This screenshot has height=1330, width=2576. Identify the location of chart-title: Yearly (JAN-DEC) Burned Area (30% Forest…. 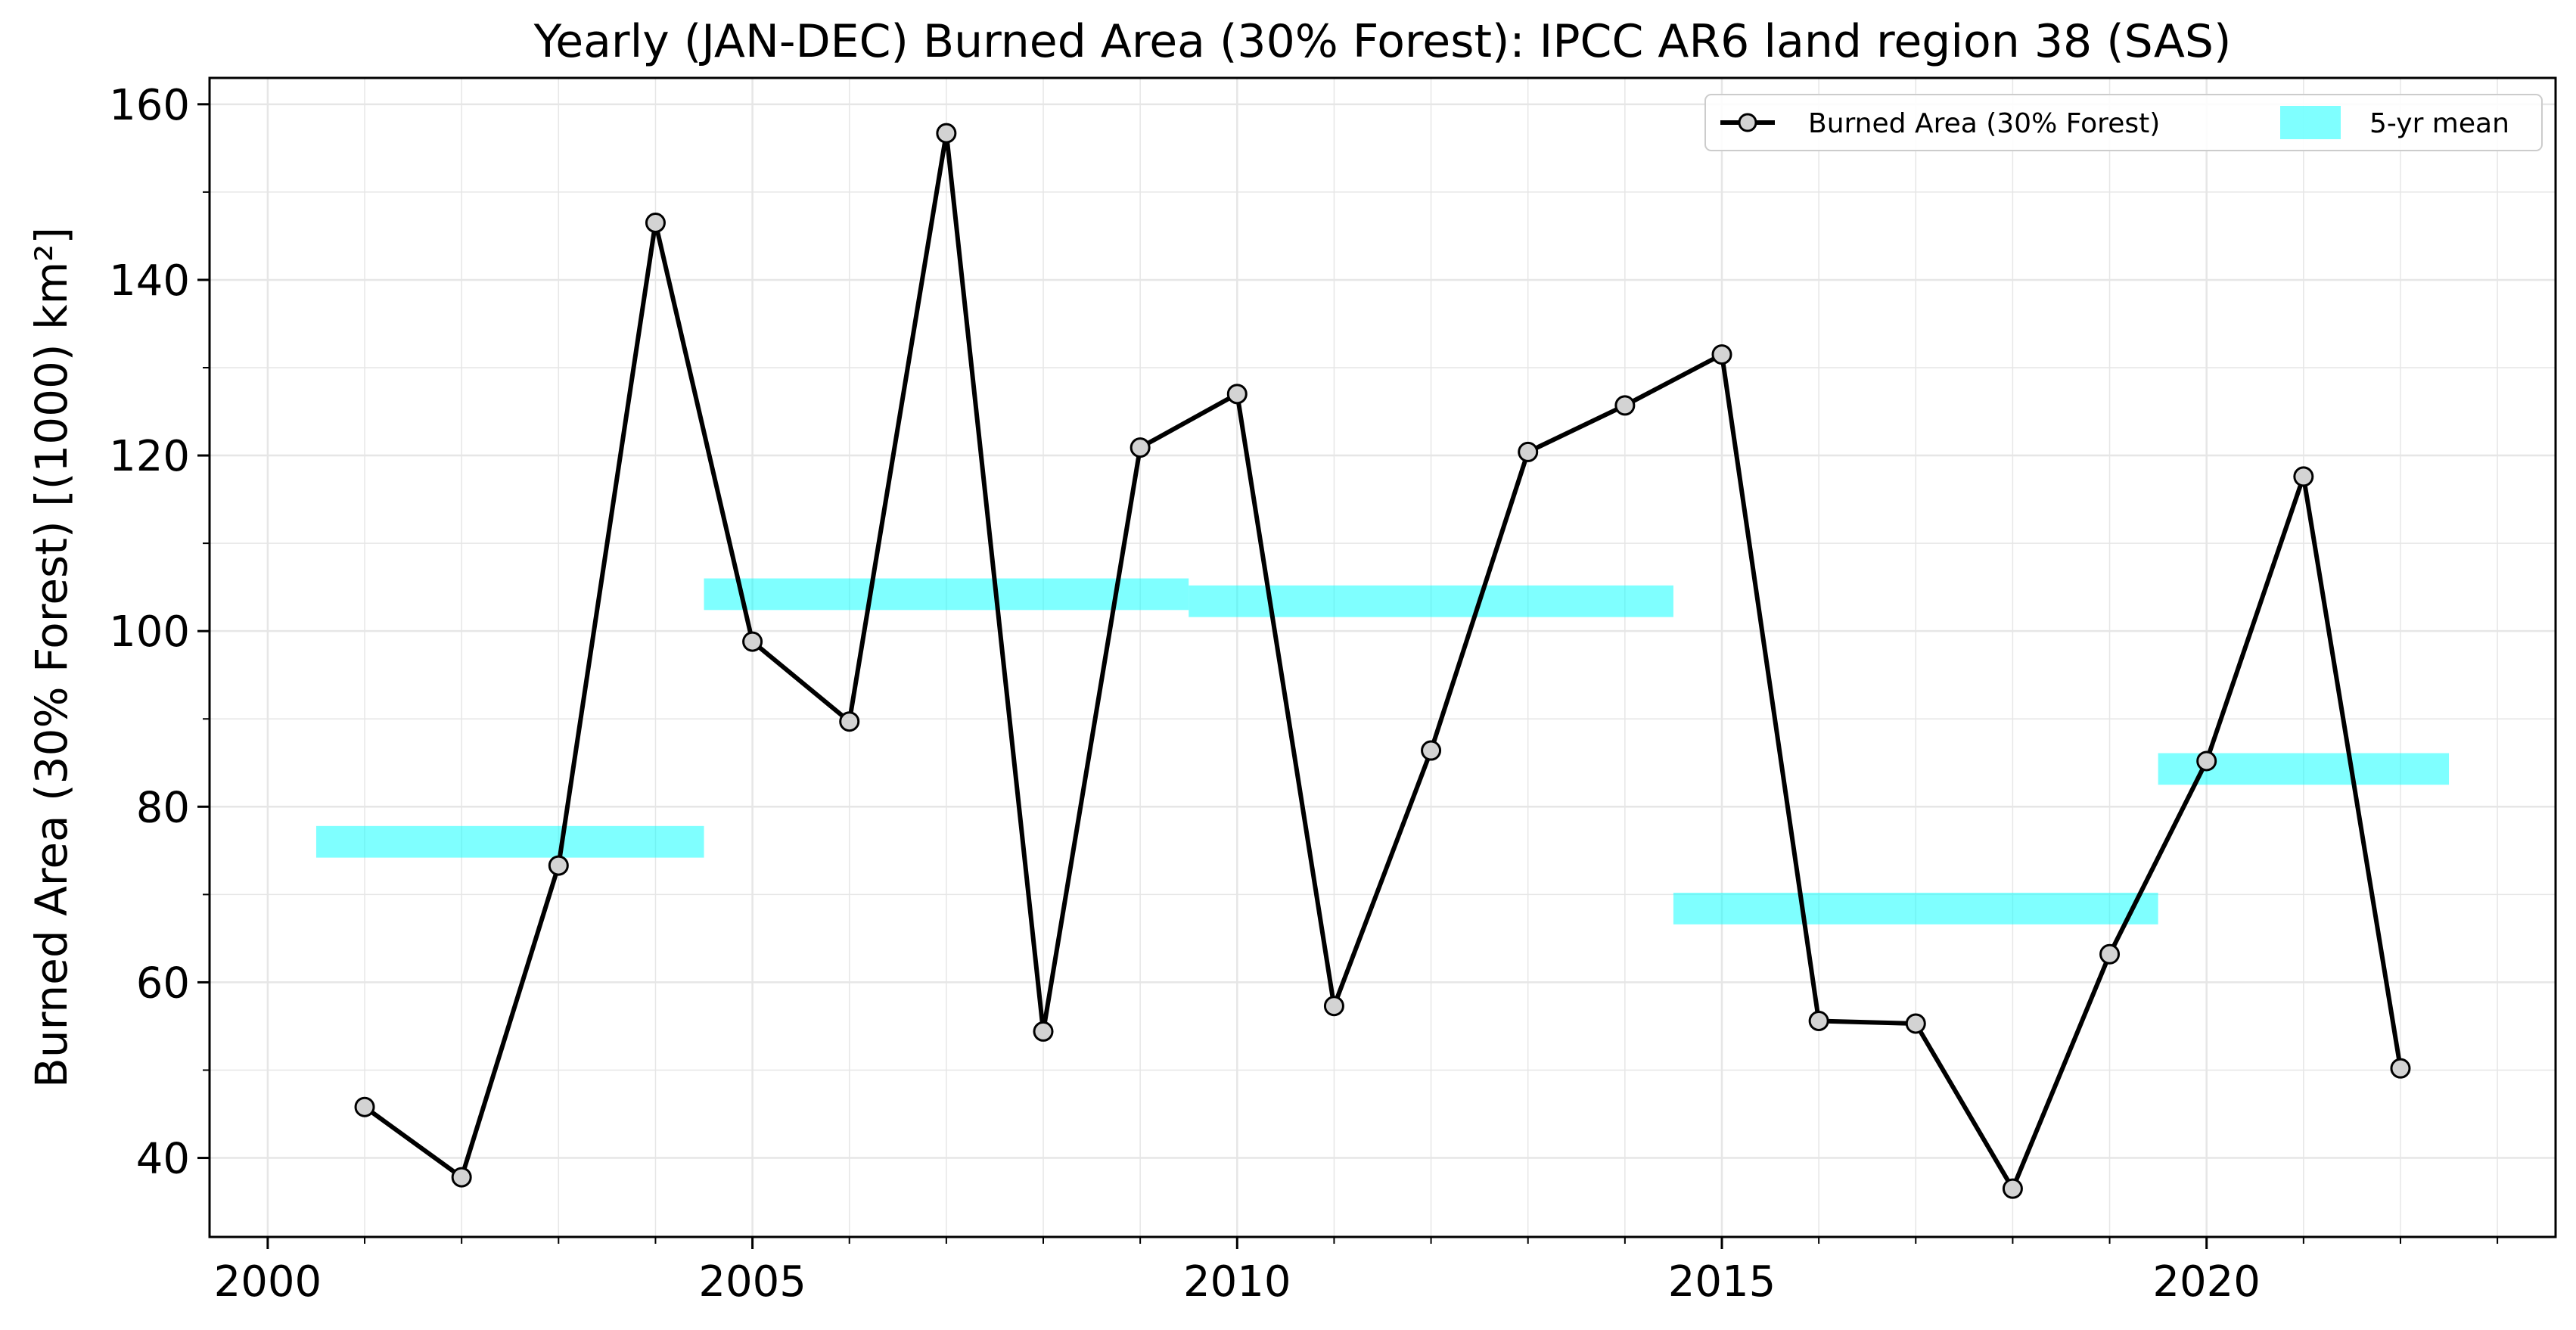
(1382, 41).